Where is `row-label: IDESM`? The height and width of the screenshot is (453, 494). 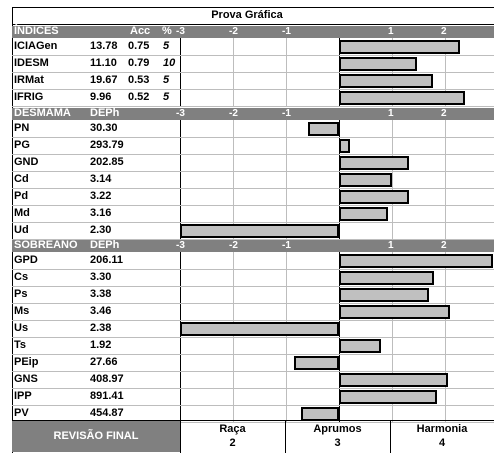 row-label: IDESM is located at coordinates (31, 63).